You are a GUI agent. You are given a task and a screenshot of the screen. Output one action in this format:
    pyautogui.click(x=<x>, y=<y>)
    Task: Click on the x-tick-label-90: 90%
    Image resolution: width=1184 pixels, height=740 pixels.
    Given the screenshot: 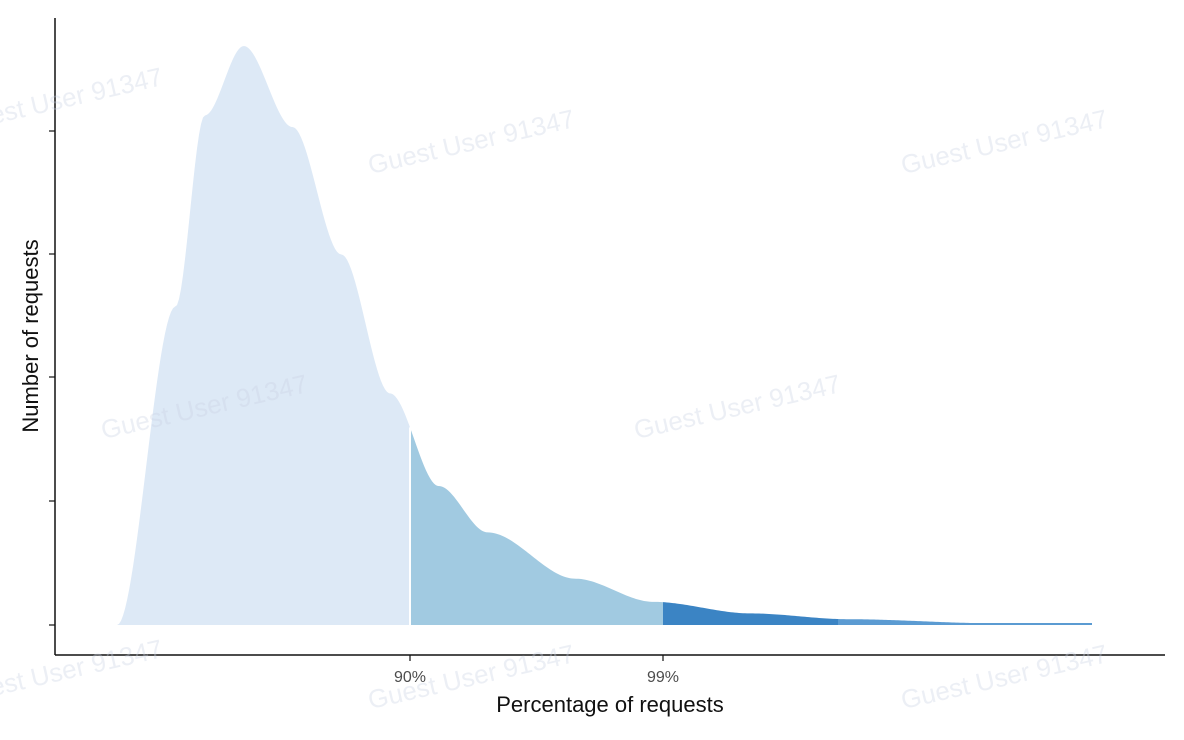 What is the action you would take?
    pyautogui.click(x=410, y=677)
    